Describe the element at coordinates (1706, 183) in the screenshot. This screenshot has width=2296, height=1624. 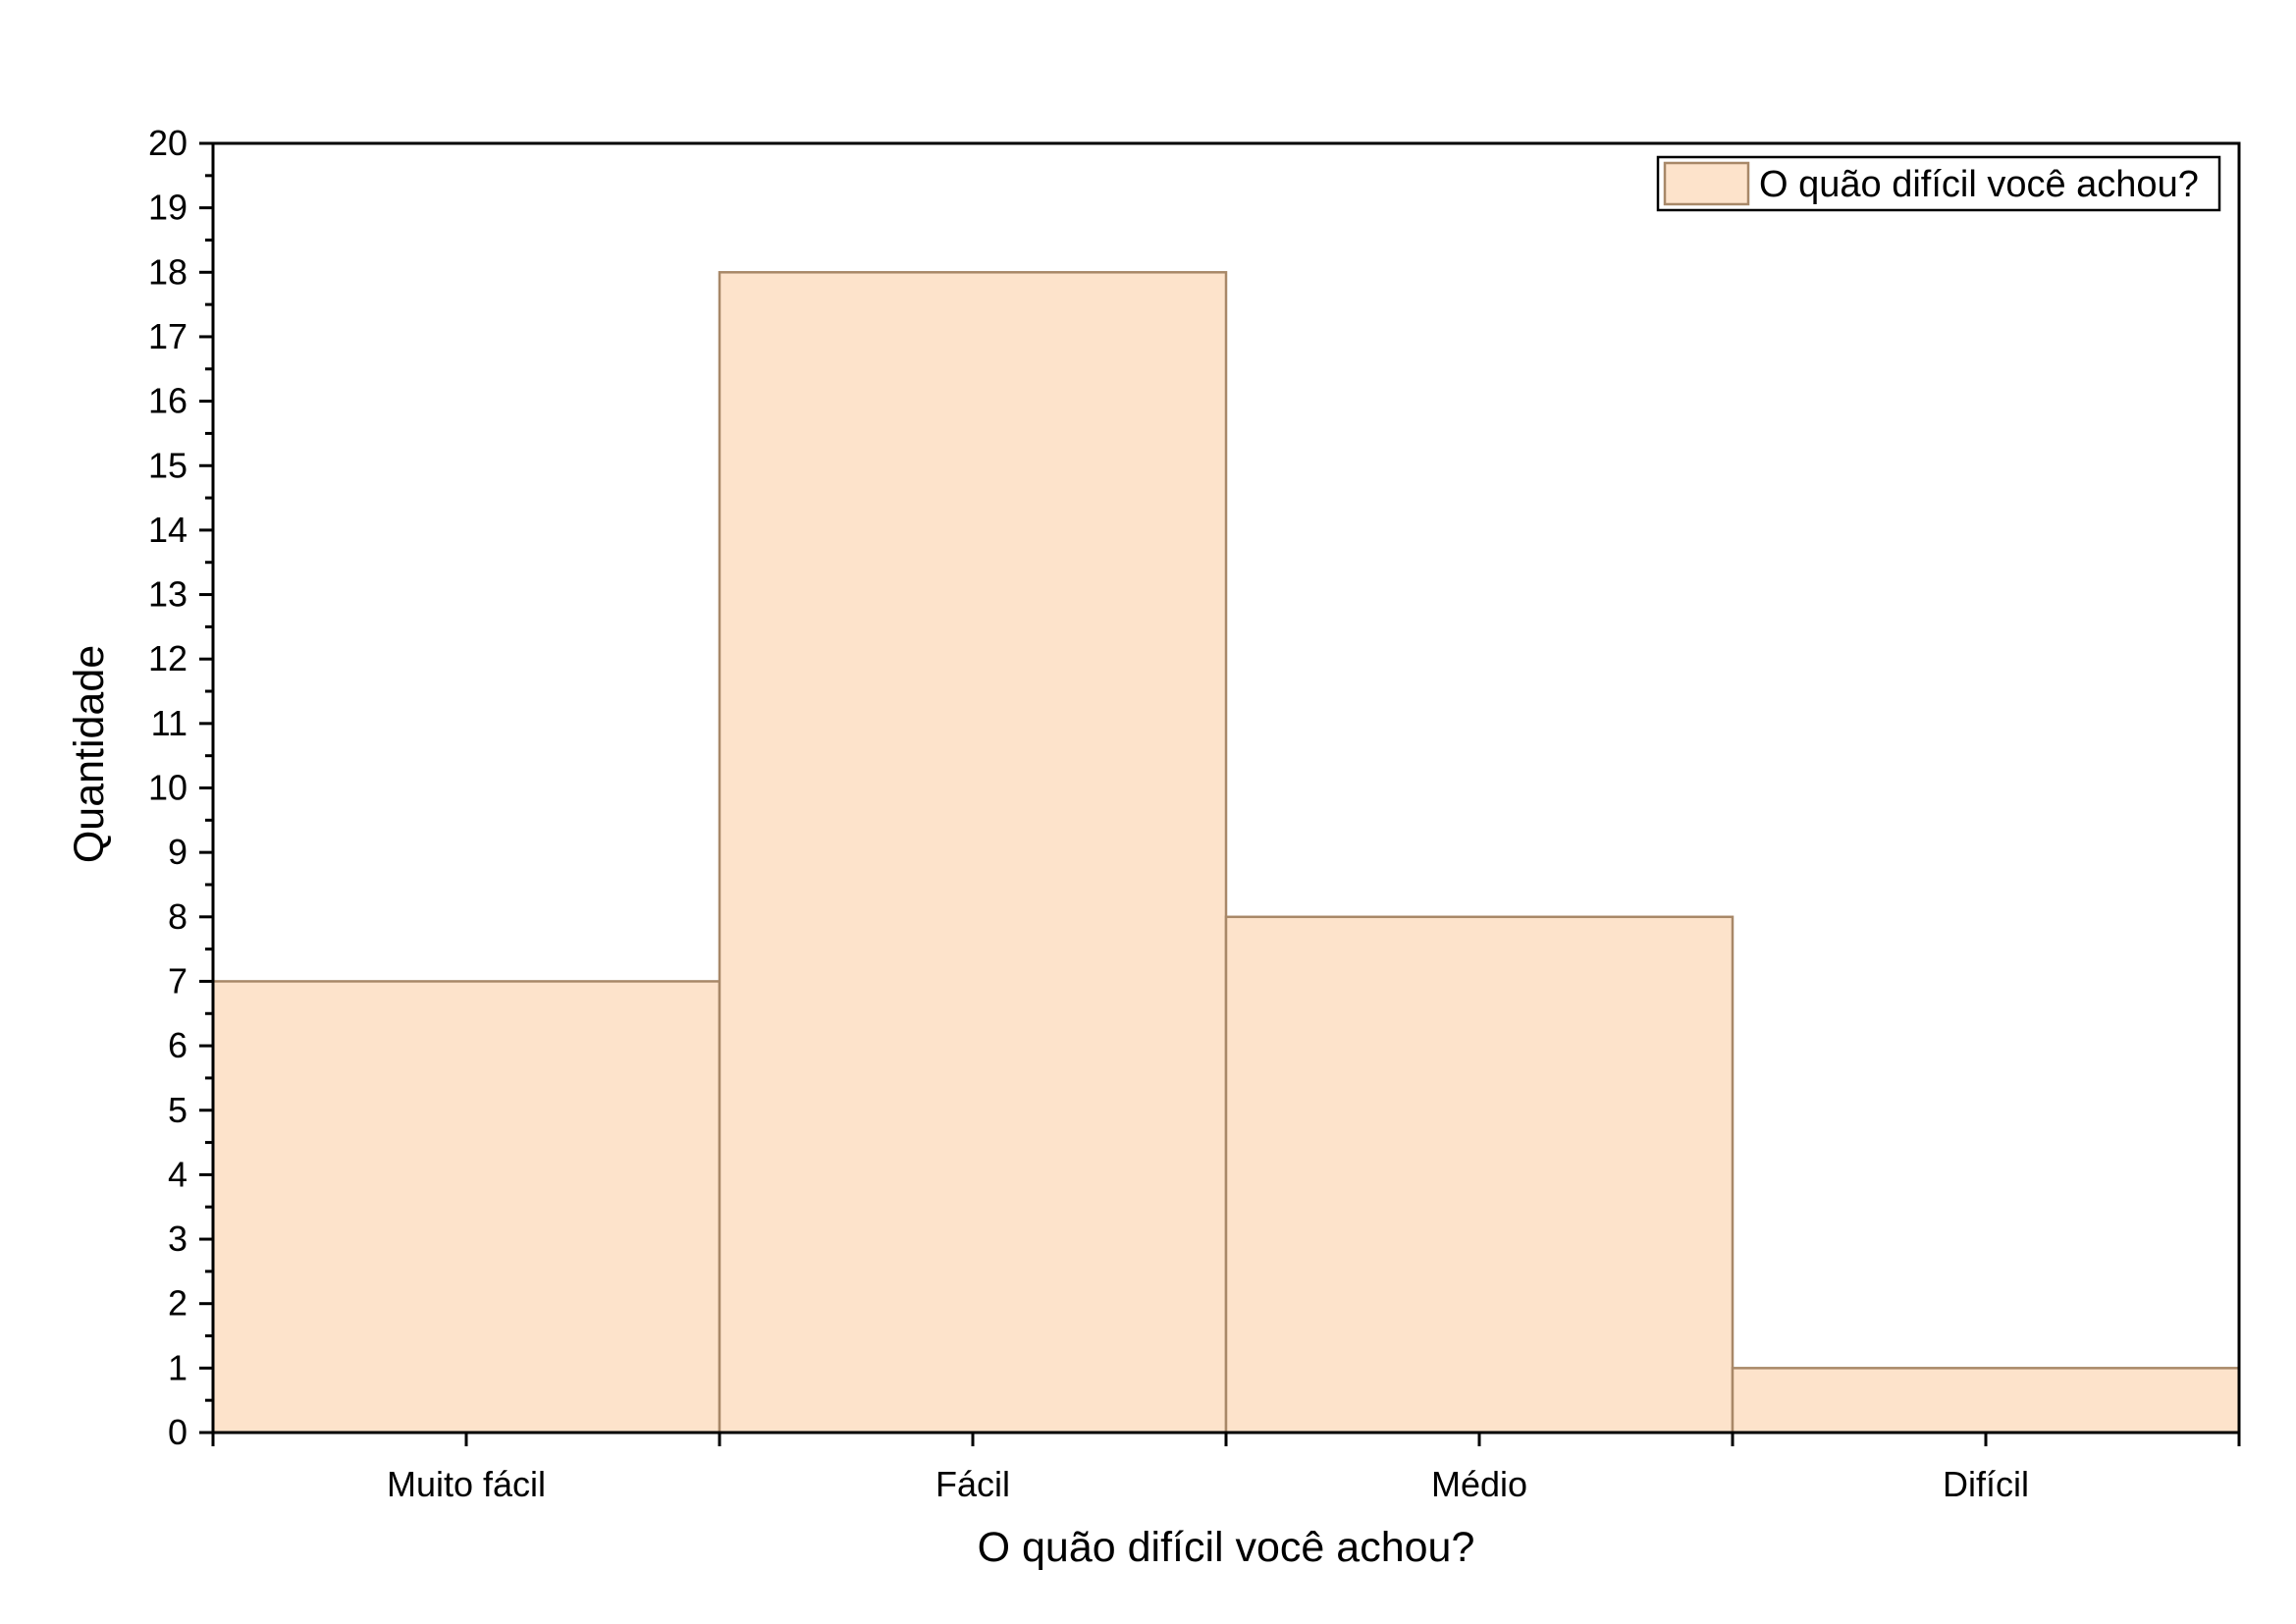
I see `legend-swatch` at that location.